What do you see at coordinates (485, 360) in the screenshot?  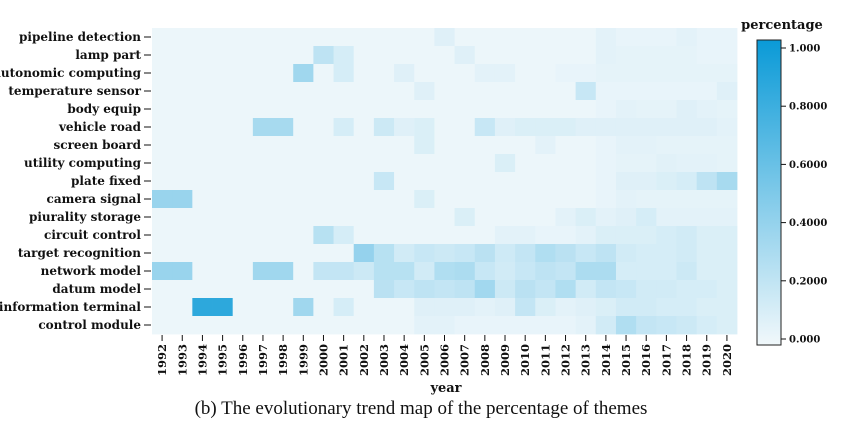 I see `x-tick-label: 2008` at bounding box center [485, 360].